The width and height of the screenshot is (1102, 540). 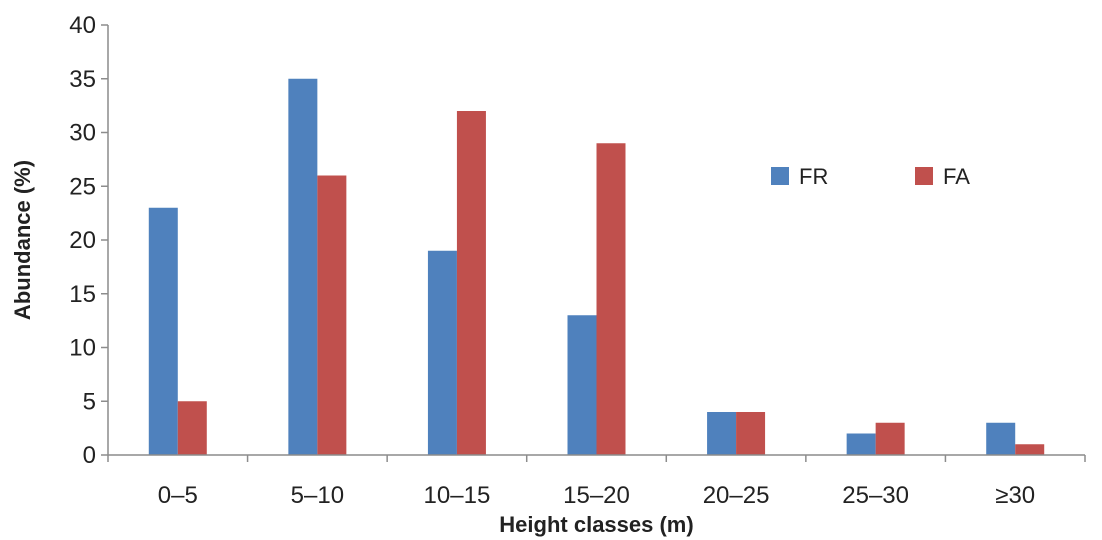 I want to click on y-tick-label: 20, so click(x=82, y=240).